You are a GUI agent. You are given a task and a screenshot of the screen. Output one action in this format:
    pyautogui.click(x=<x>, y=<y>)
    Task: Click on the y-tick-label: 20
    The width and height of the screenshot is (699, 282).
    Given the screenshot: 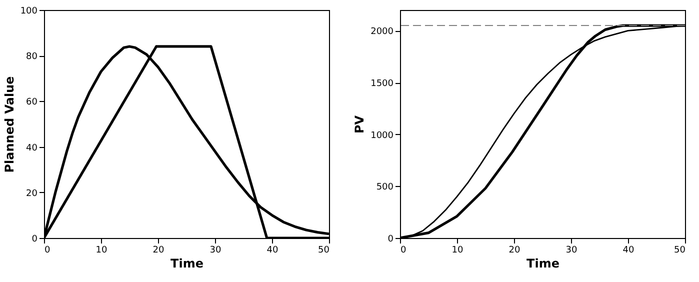 What is the action you would take?
    pyautogui.click(x=32, y=193)
    